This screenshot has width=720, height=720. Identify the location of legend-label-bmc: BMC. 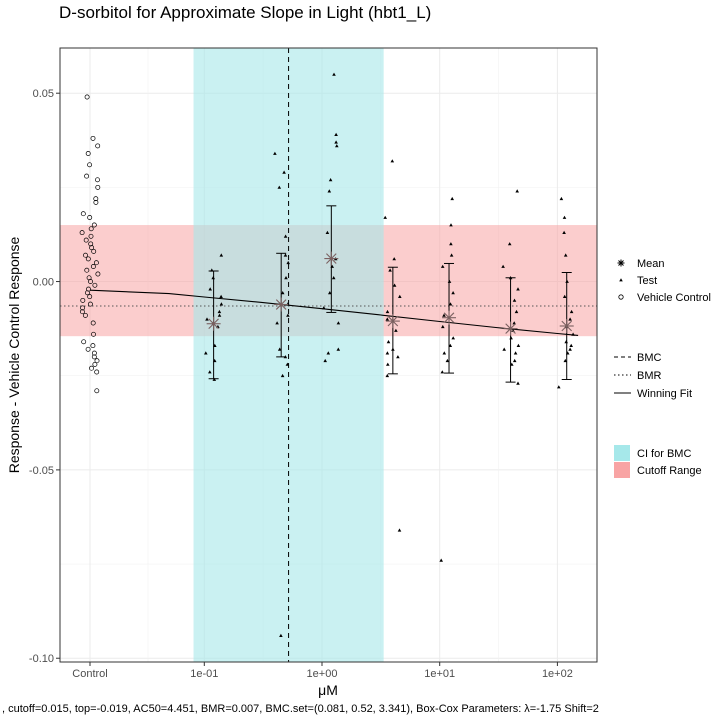
(649, 358).